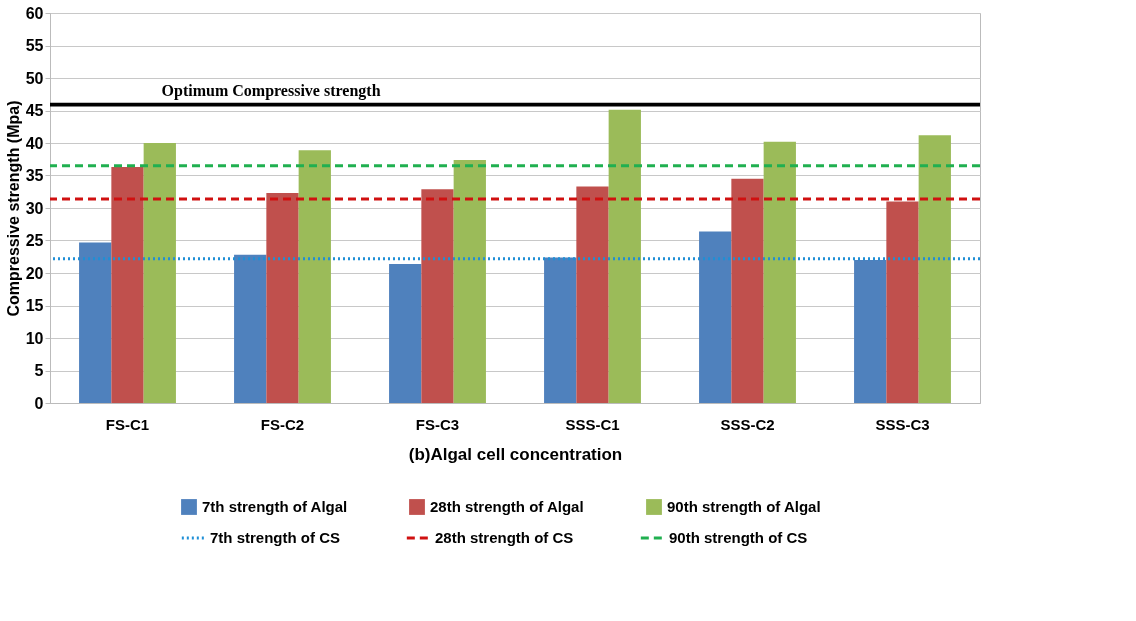  I want to click on y-tick-label: 0, so click(39, 403).